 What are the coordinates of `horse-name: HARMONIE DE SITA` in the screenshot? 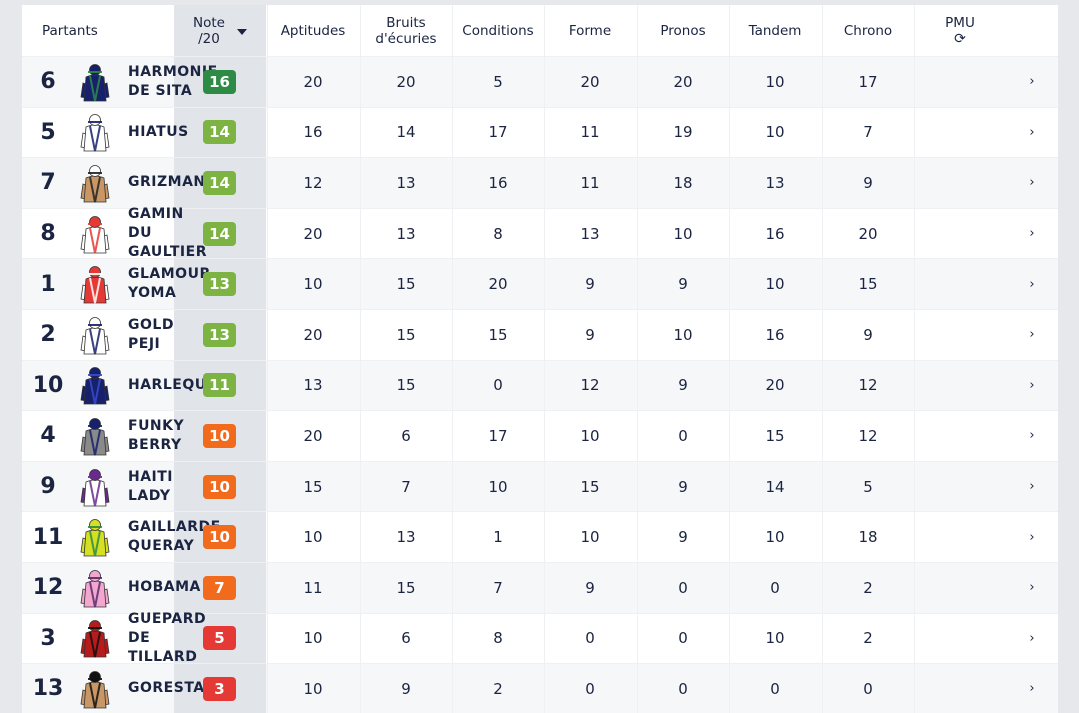 It's located at (172, 82).